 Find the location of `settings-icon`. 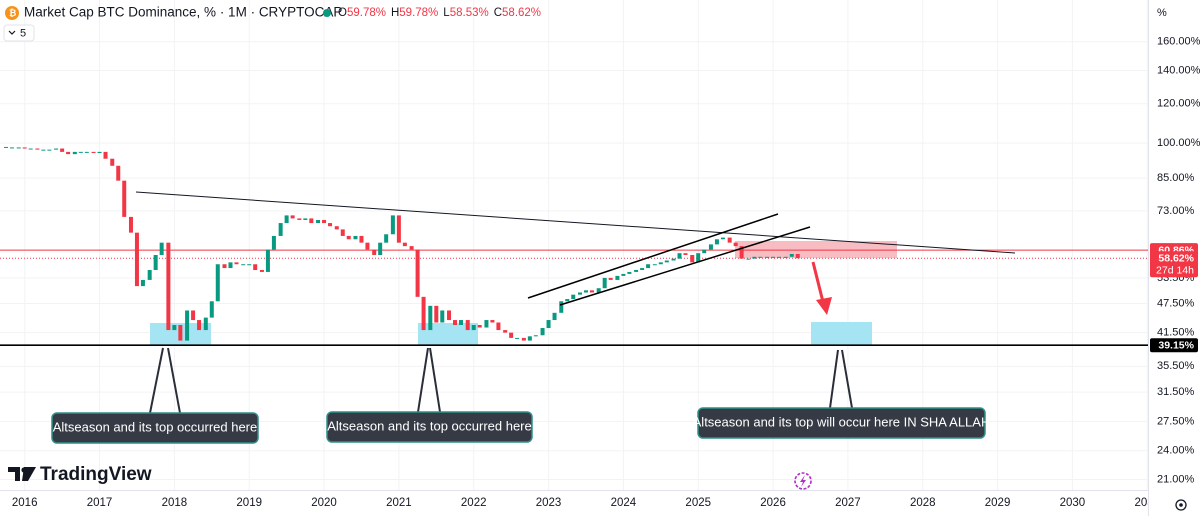

settings-icon is located at coordinates (1181, 505).